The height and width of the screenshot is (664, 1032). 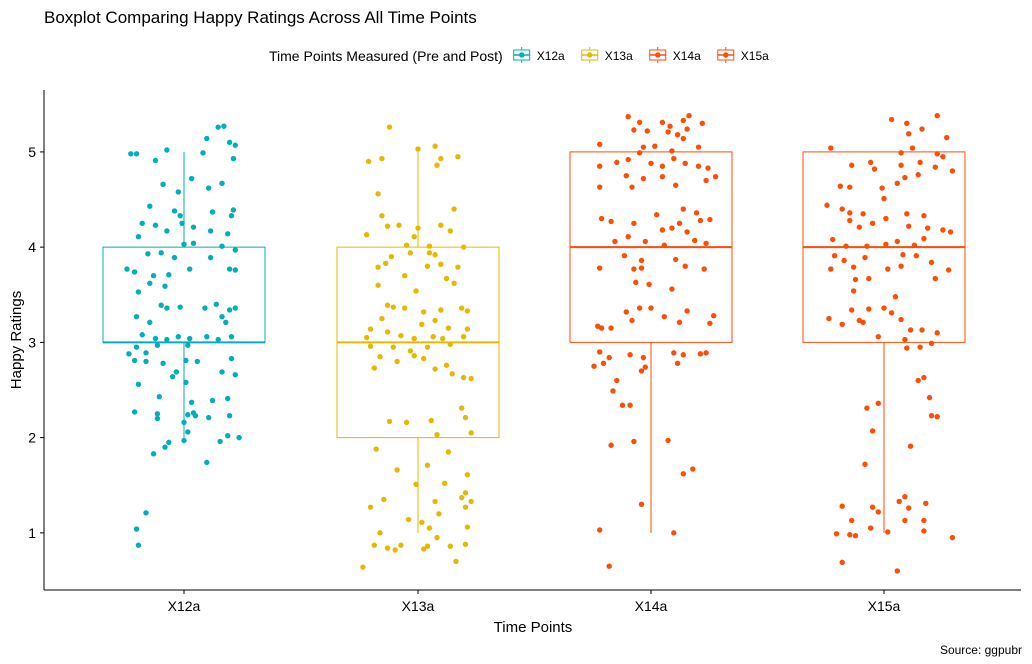 I want to click on legend-key-point, so click(x=658, y=55).